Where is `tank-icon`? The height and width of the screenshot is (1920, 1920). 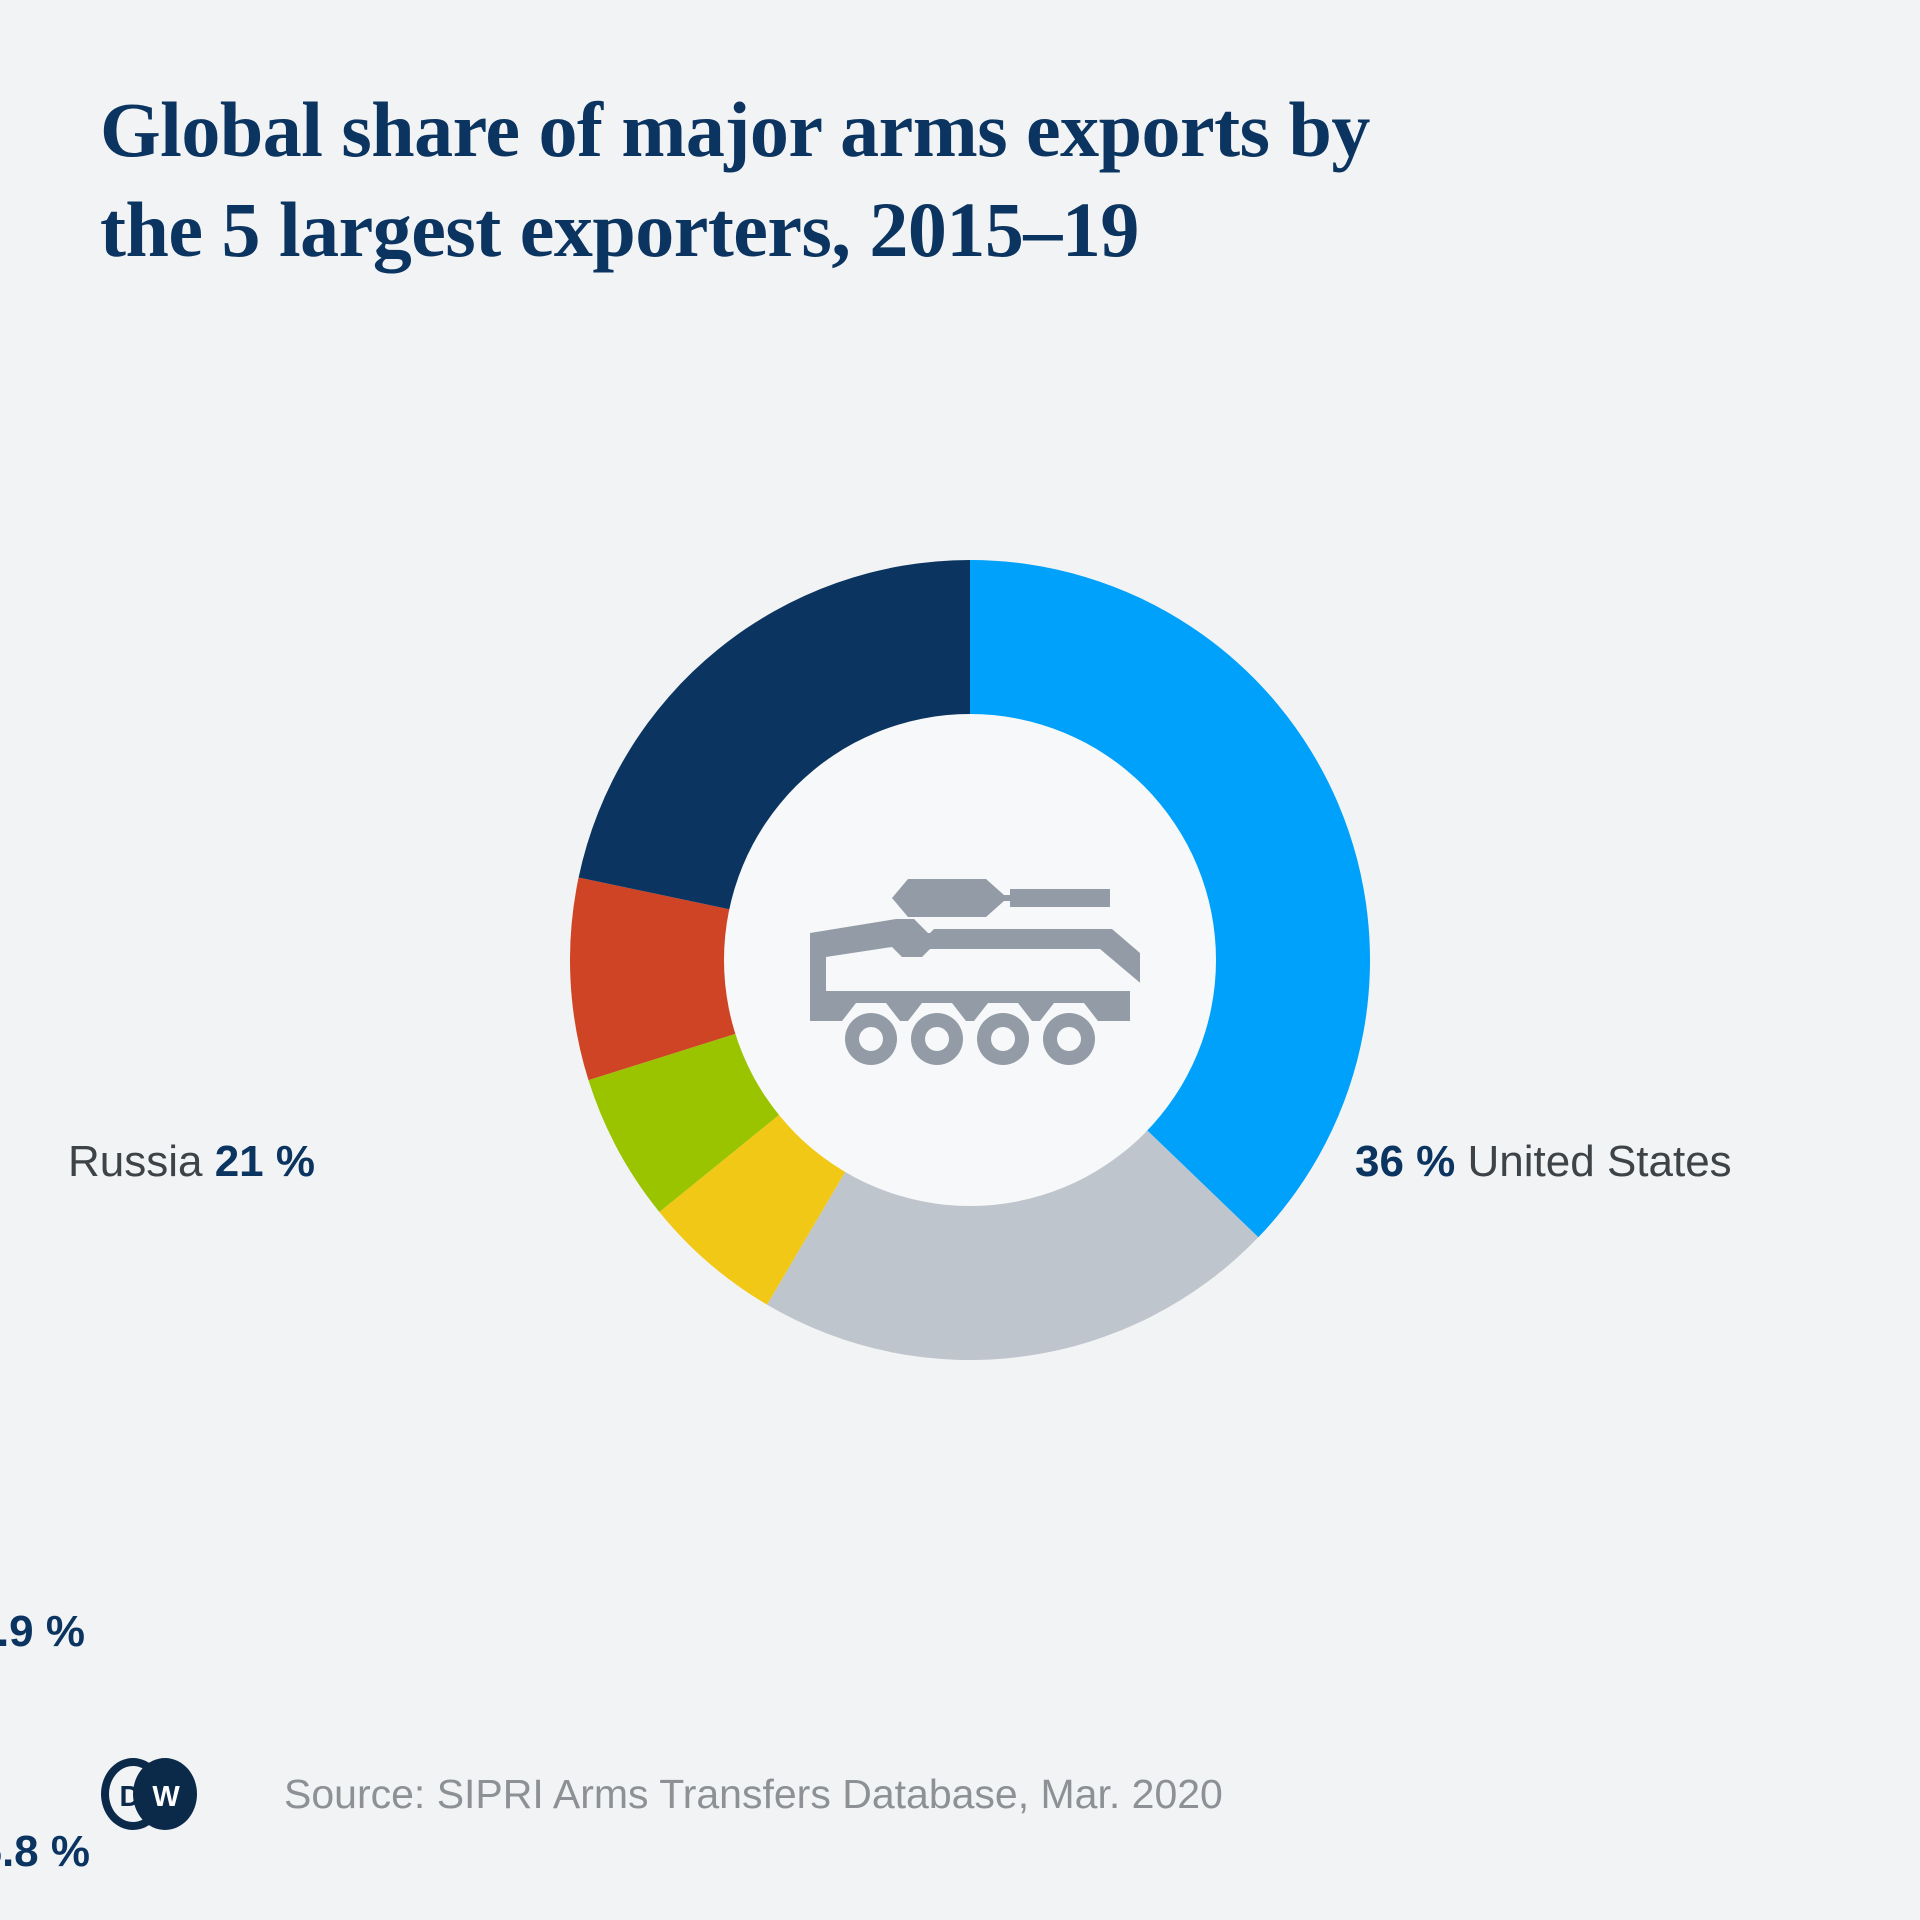
tank-icon is located at coordinates (970, 970).